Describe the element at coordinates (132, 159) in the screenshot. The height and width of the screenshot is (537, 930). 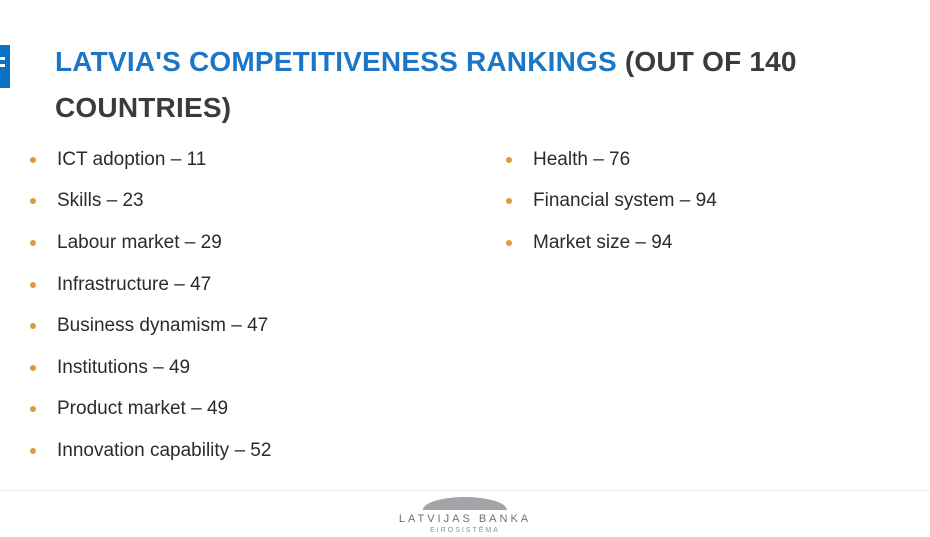
I see `ranking-text: ICT adoption – 11` at that location.